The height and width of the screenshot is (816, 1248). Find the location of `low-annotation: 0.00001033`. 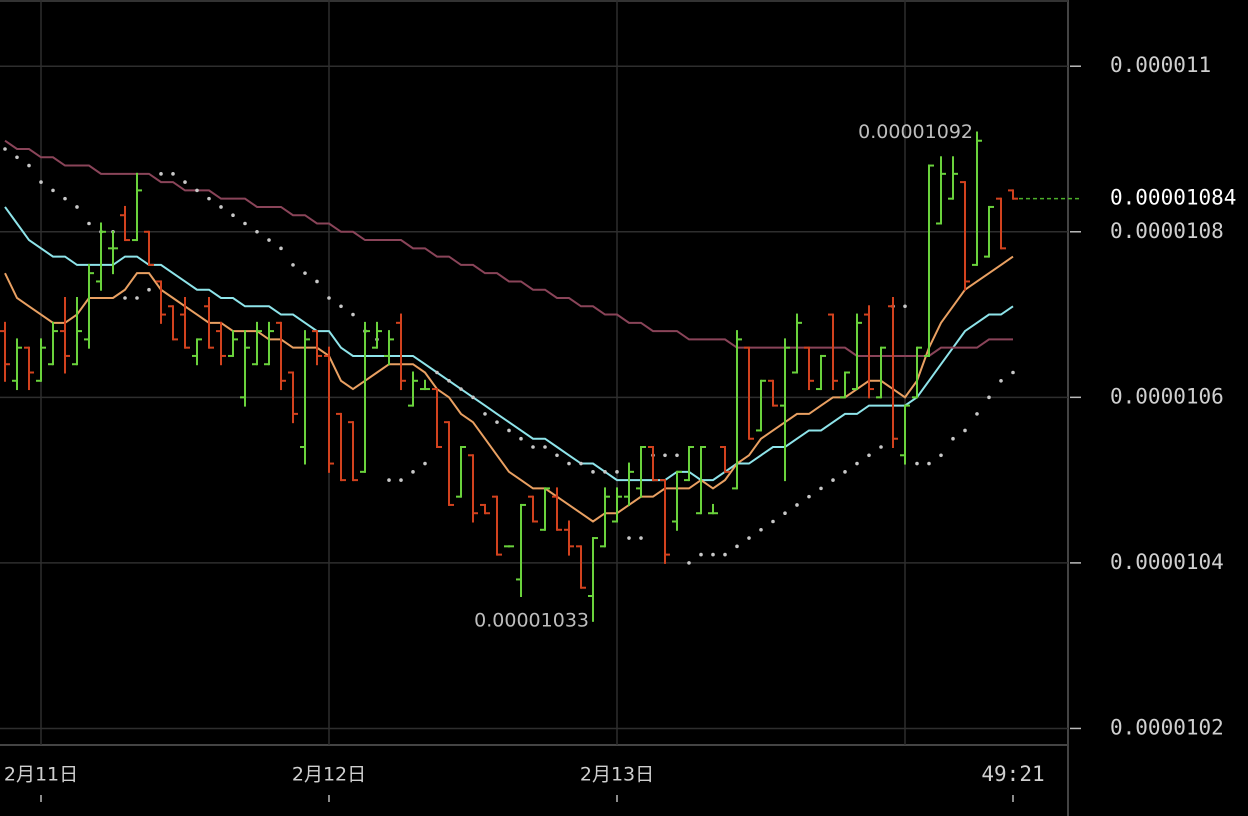

low-annotation: 0.00001033 is located at coordinates (531, 620).